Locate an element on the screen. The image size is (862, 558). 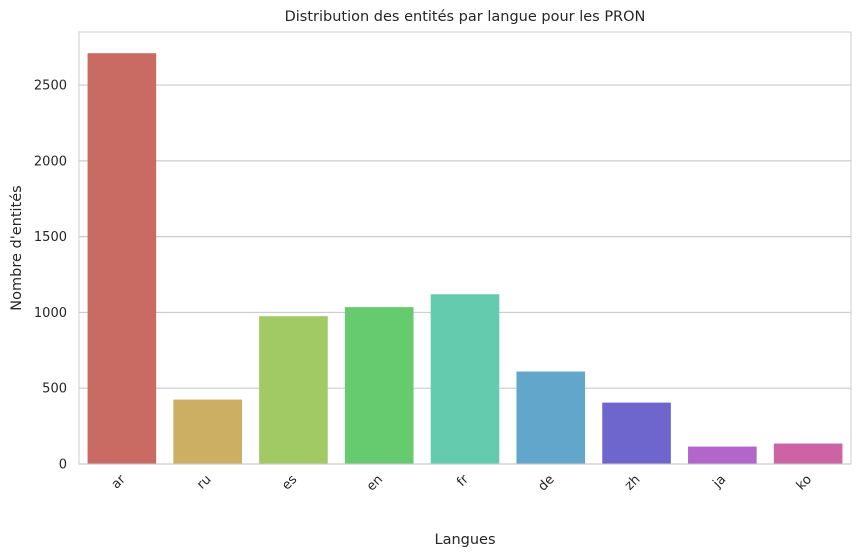
bar-ko is located at coordinates (808, 453).